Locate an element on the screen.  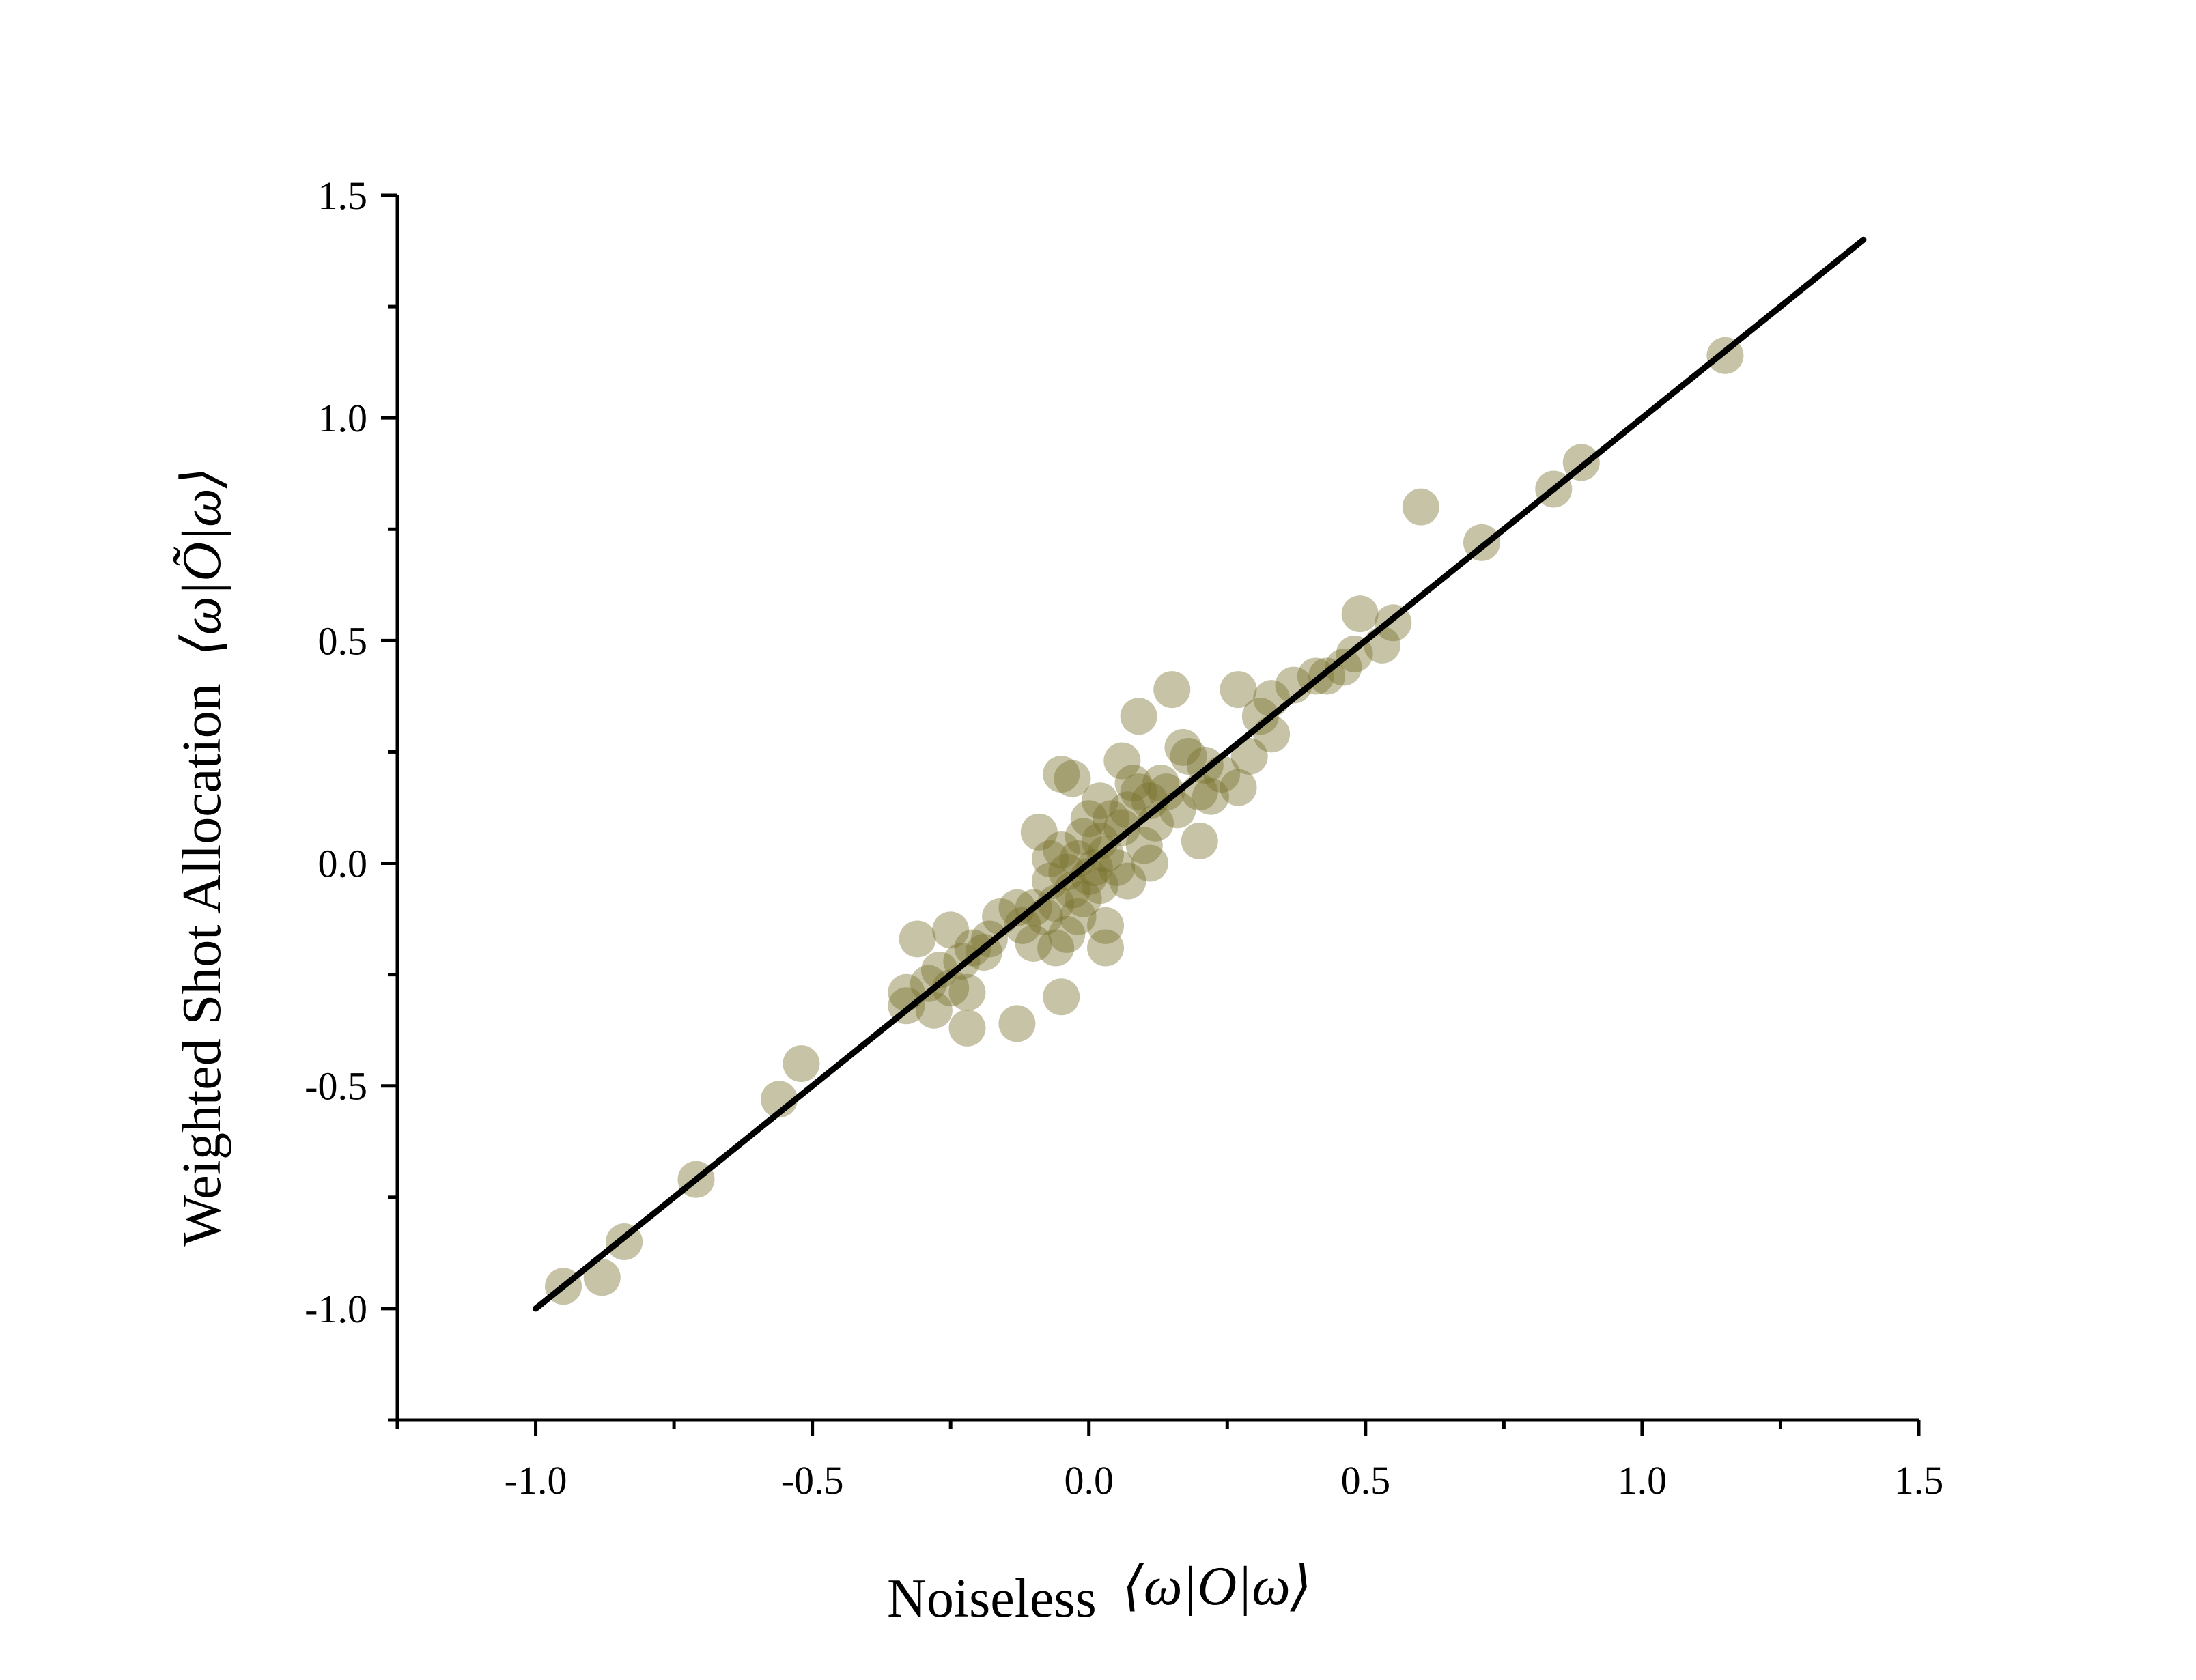
y-tick-label: 0.0 is located at coordinates (343, 864).